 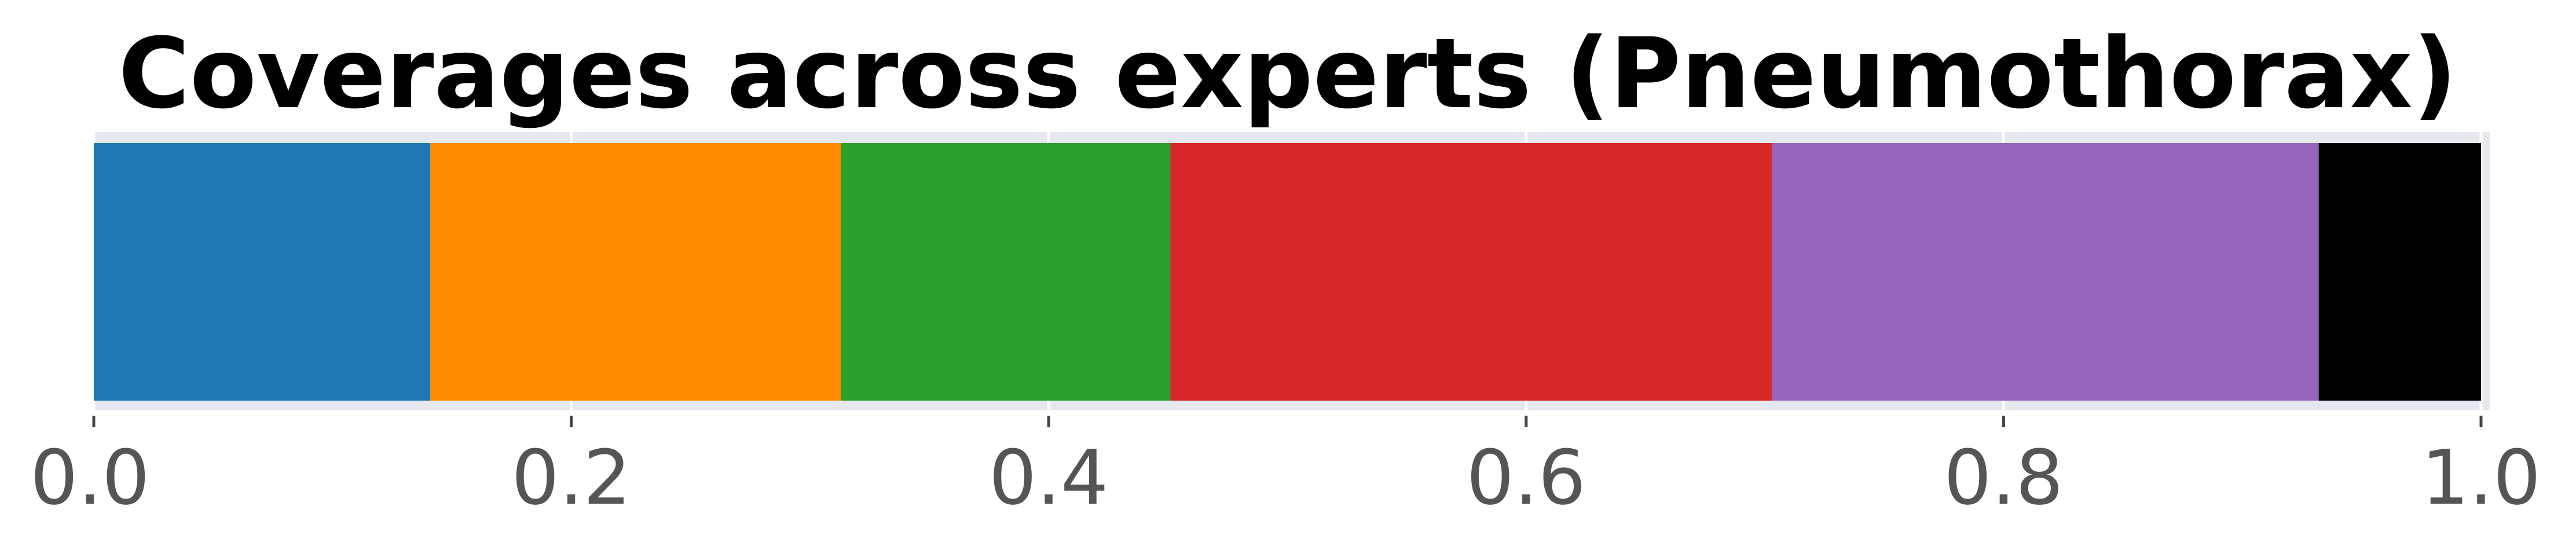 I want to click on x-tick-label-1: 0.2, so click(x=571, y=478).